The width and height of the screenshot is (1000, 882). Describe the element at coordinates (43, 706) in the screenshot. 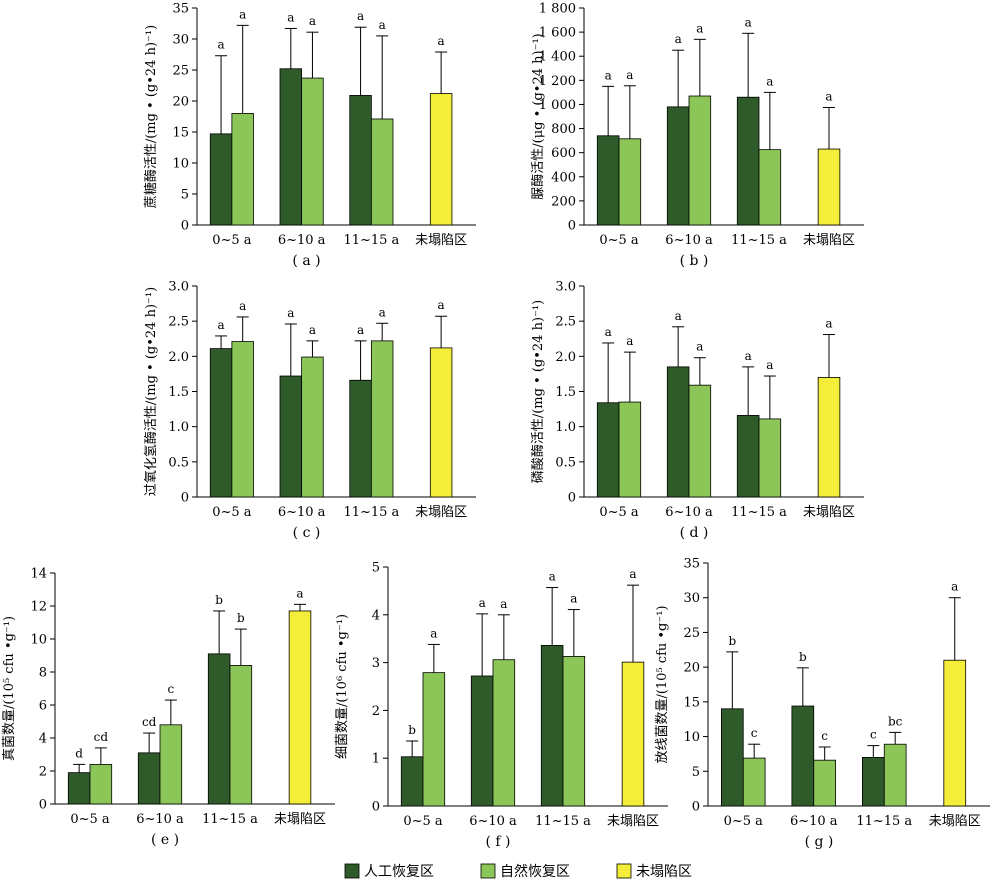

I see `y-tick-label: 6` at that location.